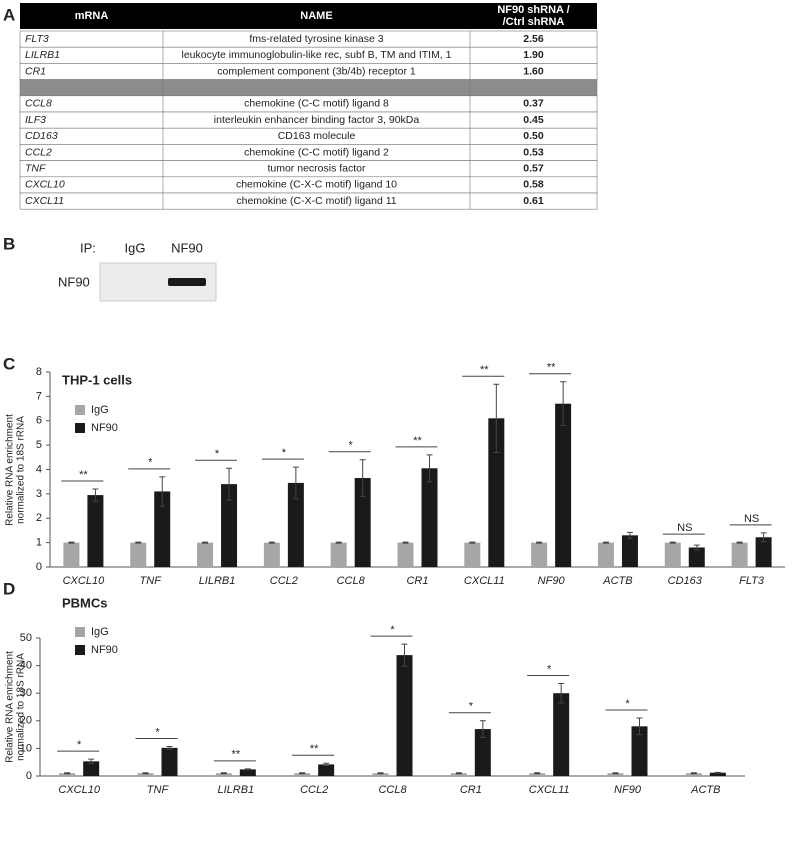 The height and width of the screenshot is (847, 800). I want to click on y-tick-label: 6, so click(39, 421).